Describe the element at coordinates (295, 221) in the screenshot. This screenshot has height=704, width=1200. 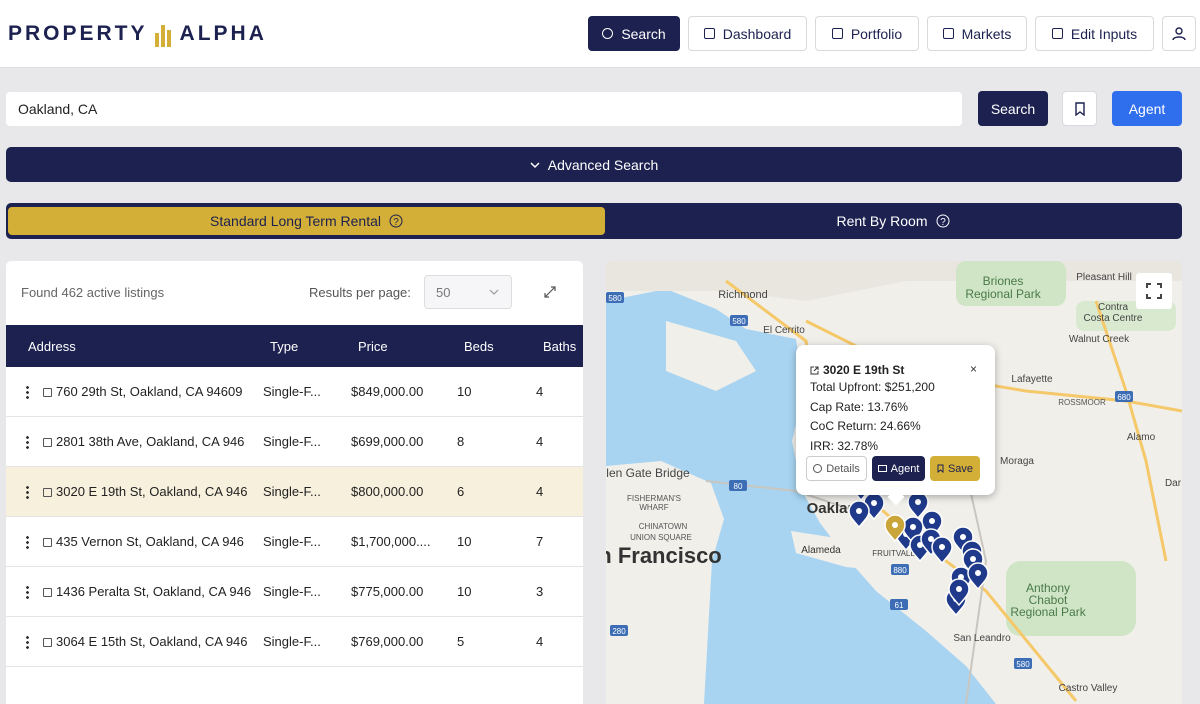
I see `tab-label: Standard Long Term Rental` at that location.